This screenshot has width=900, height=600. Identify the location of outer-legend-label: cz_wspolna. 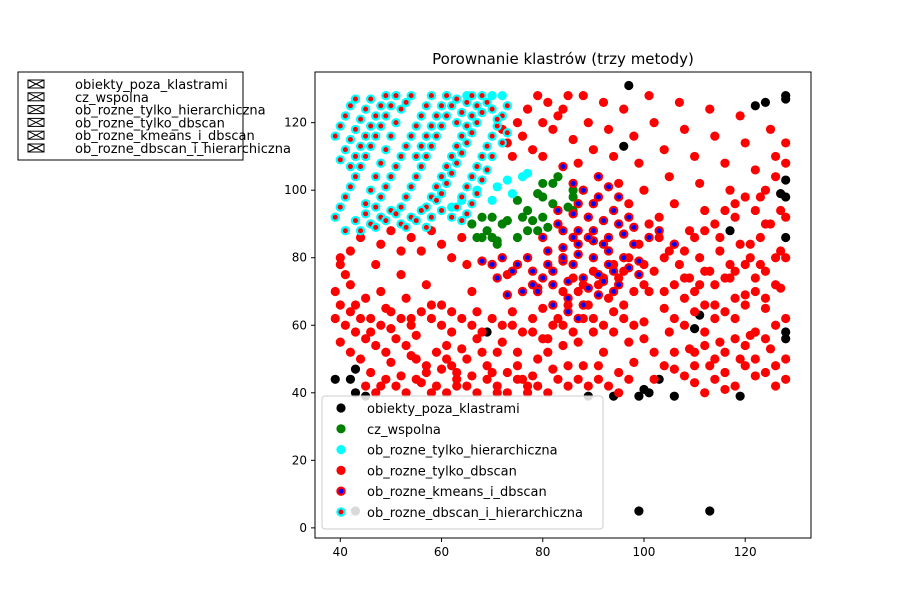
(112, 98).